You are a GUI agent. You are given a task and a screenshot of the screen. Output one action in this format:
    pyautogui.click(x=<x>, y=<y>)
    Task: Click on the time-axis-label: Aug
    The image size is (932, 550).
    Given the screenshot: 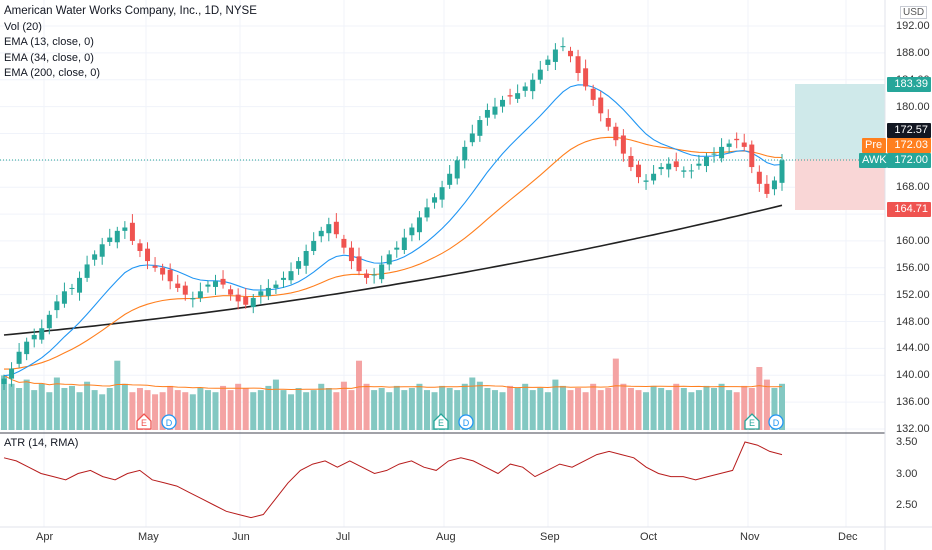 What is the action you would take?
    pyautogui.click(x=446, y=537)
    